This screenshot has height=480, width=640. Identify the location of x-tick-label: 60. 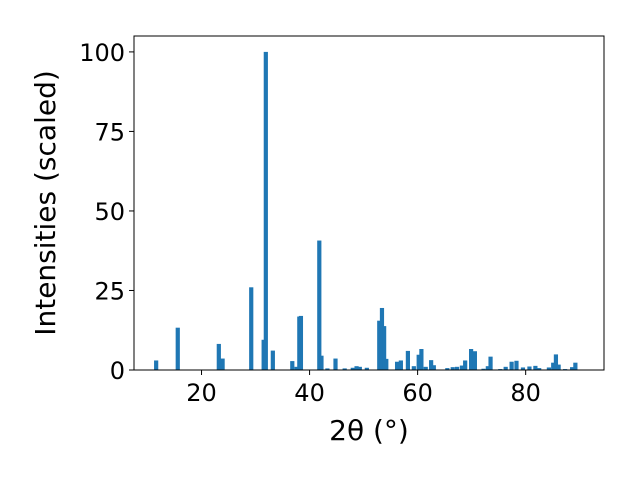
(417, 393).